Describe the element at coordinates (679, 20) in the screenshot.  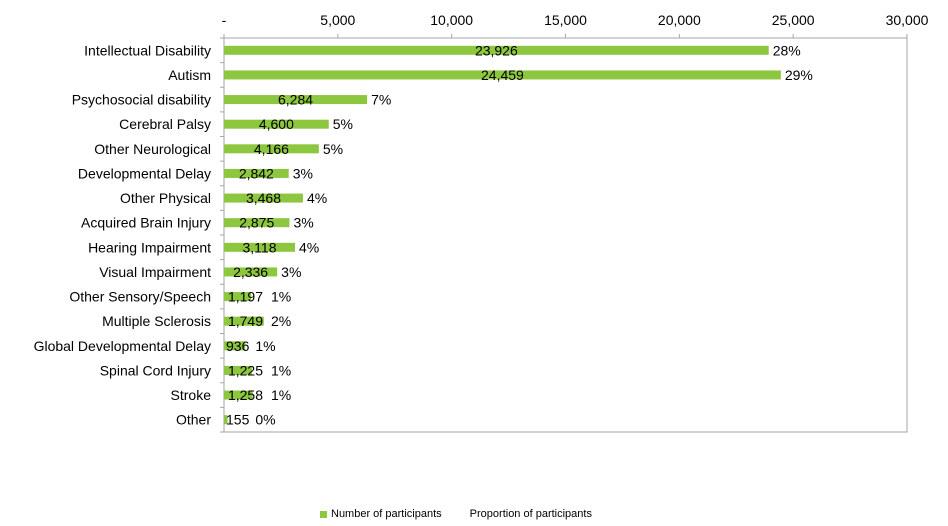
I see `x-tick-label: 20,000` at that location.